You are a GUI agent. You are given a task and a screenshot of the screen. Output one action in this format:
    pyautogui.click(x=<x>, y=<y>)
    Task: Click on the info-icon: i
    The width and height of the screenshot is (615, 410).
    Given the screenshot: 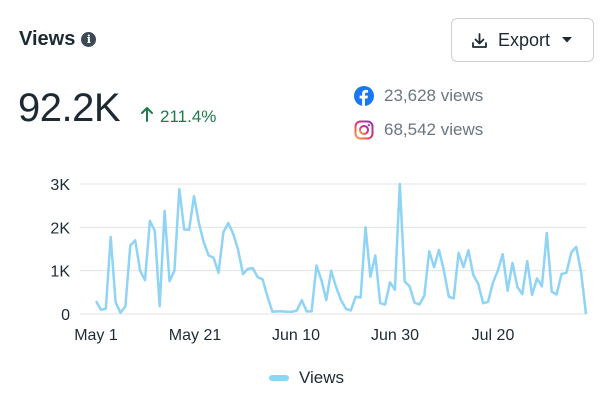 What is the action you would take?
    pyautogui.click(x=89, y=39)
    